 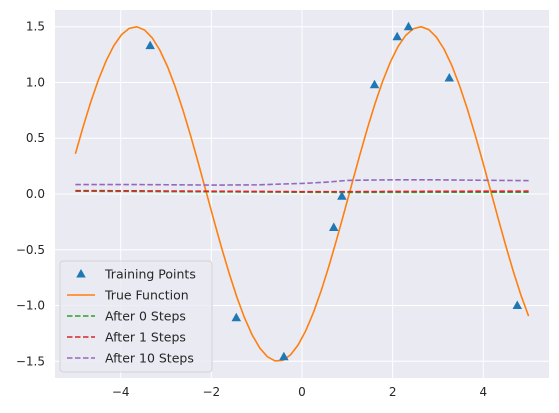 What do you see at coordinates (35, 194) in the screenshot?
I see `y-tick-label: 0.0` at bounding box center [35, 194].